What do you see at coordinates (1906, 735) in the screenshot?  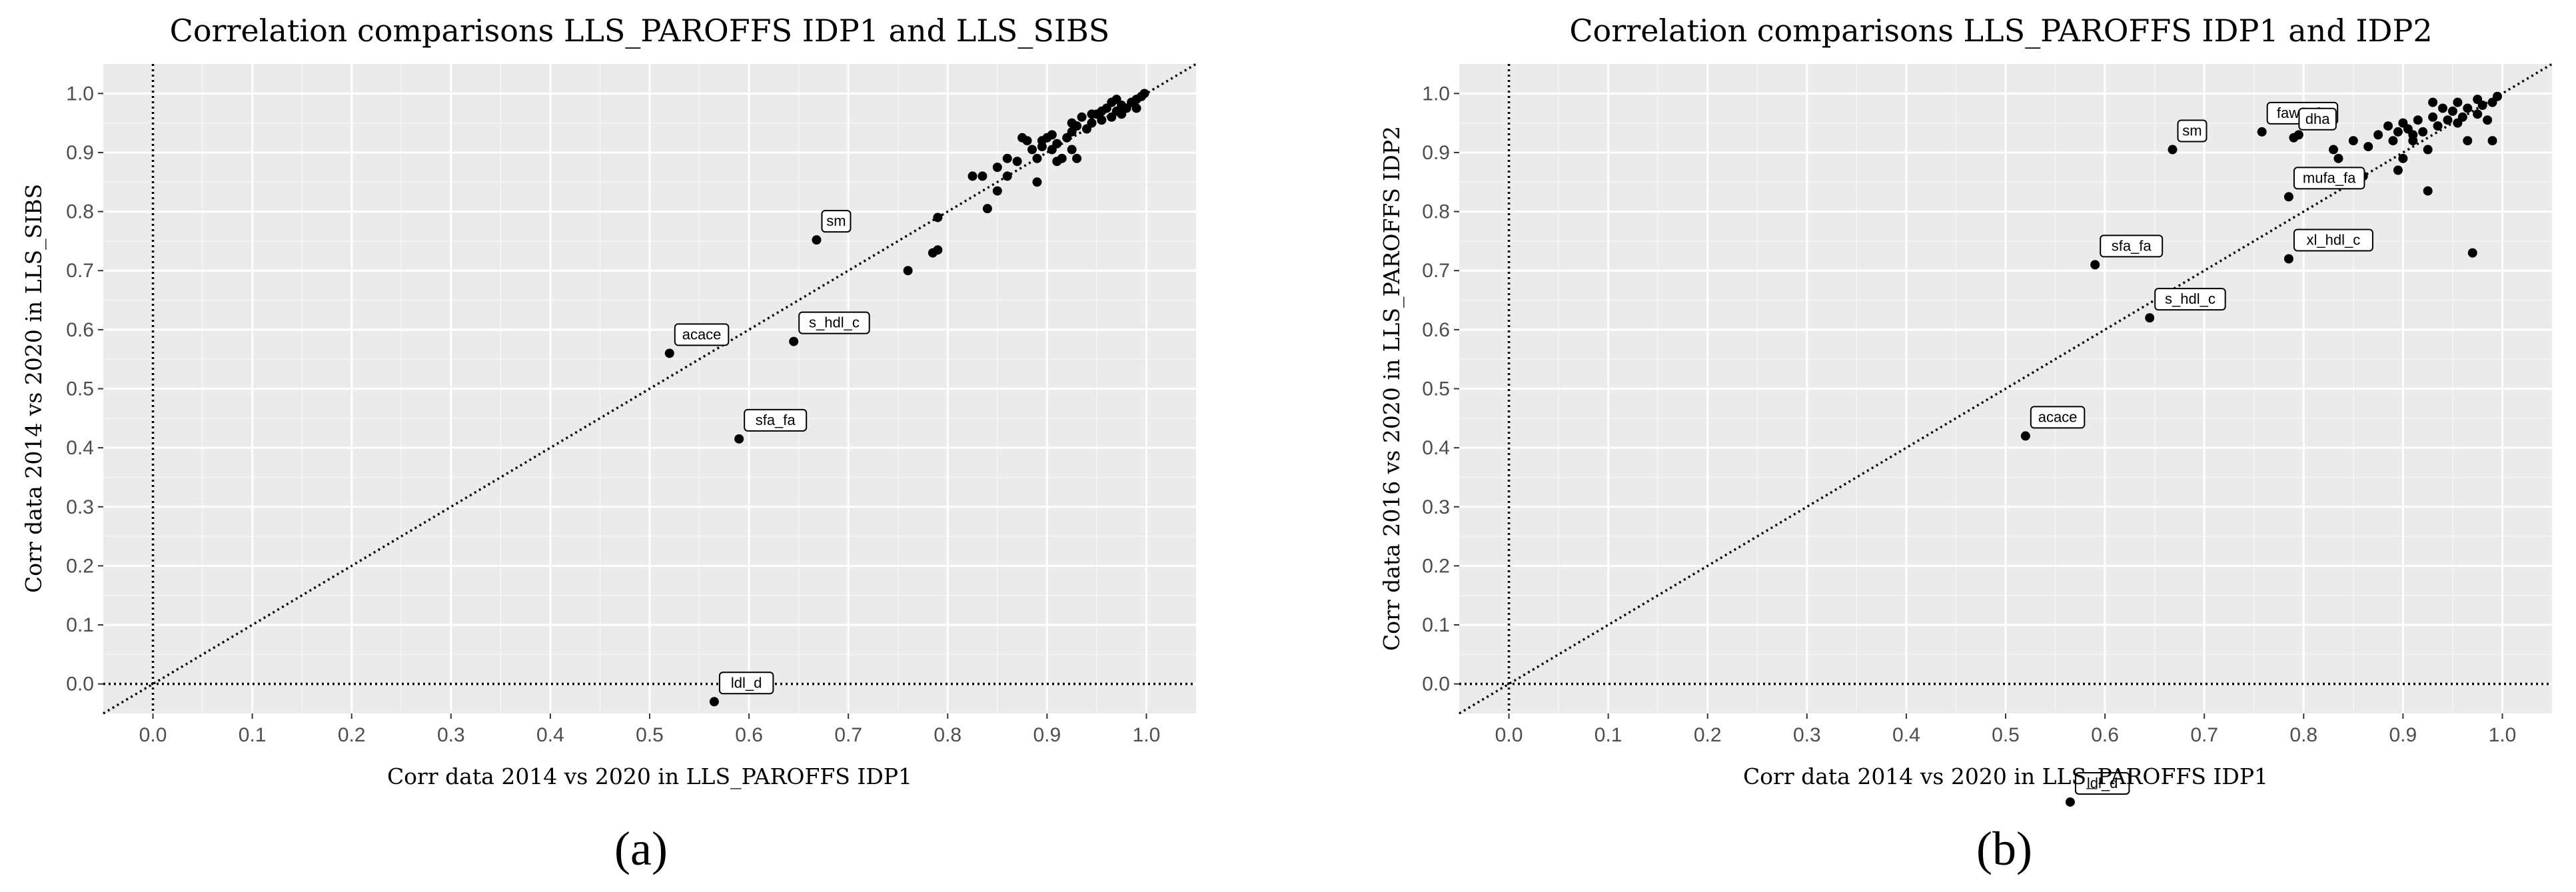 I see `x-tick-label: 0.4` at bounding box center [1906, 735].